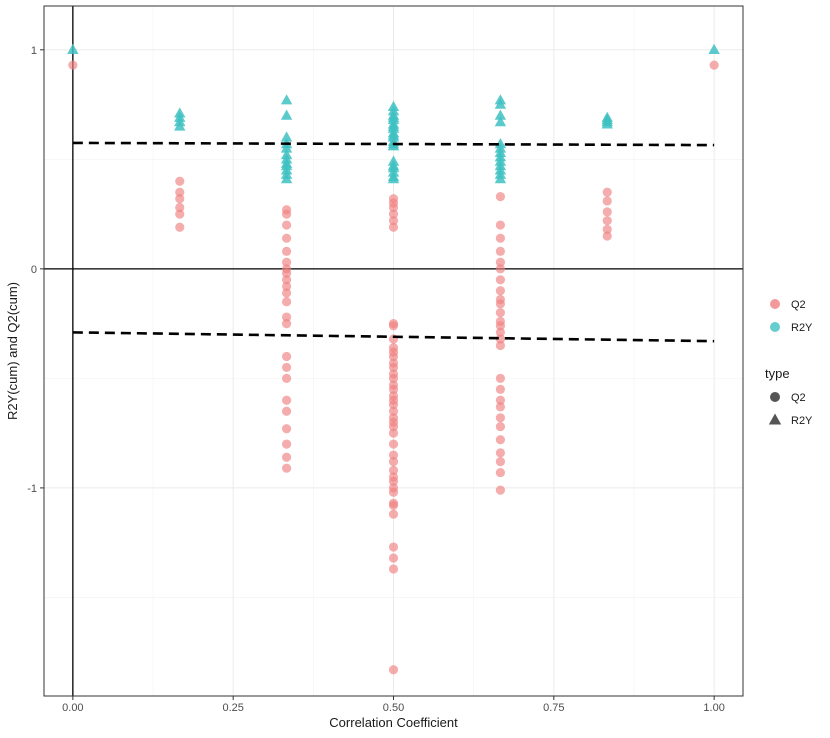 The image size is (830, 738). Describe the element at coordinates (32, 489) in the screenshot. I see `y-tick-label-0: -1` at that location.